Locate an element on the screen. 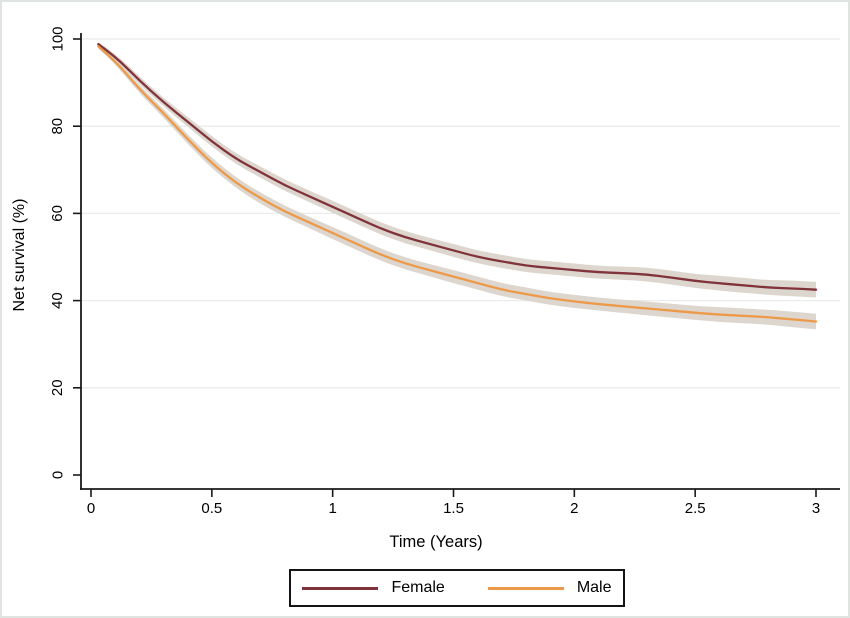 This screenshot has height=618, width=850. legend-label-female: Female is located at coordinates (418, 587).